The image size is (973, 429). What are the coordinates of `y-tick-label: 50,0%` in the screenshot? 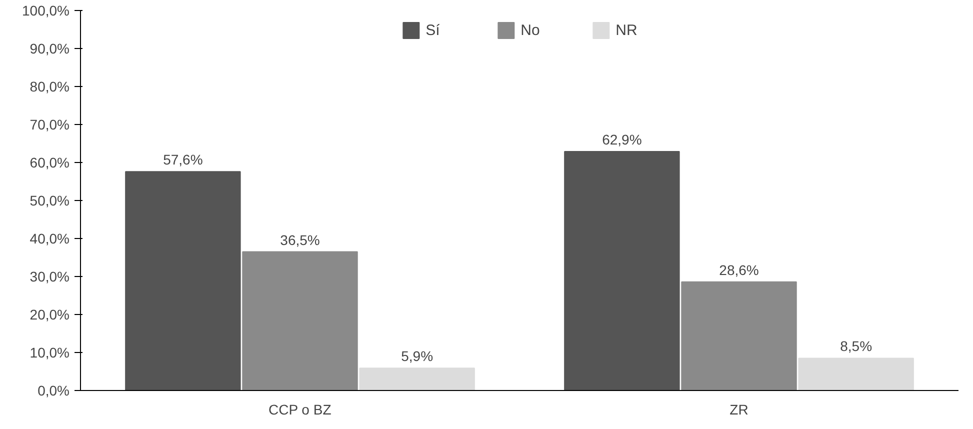 It's located at (50, 200).